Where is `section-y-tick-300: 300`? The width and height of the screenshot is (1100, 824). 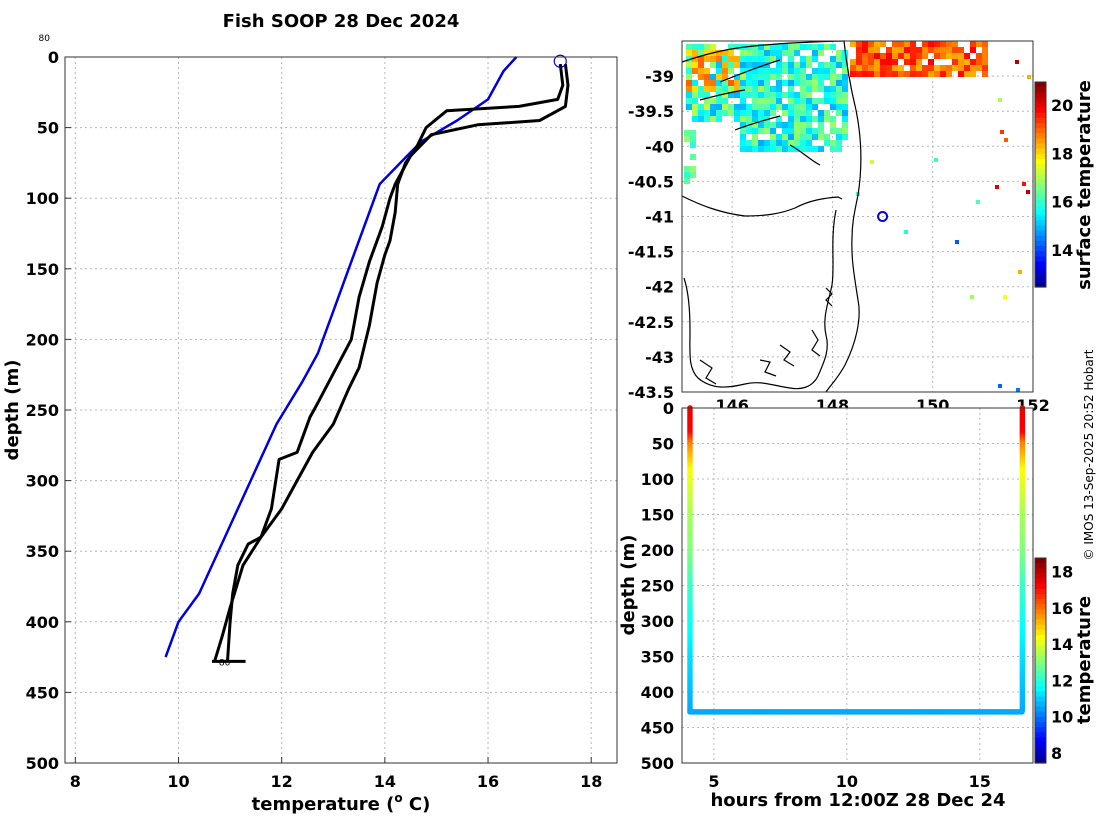
section-y-tick-300: 300 is located at coordinates (657, 621).